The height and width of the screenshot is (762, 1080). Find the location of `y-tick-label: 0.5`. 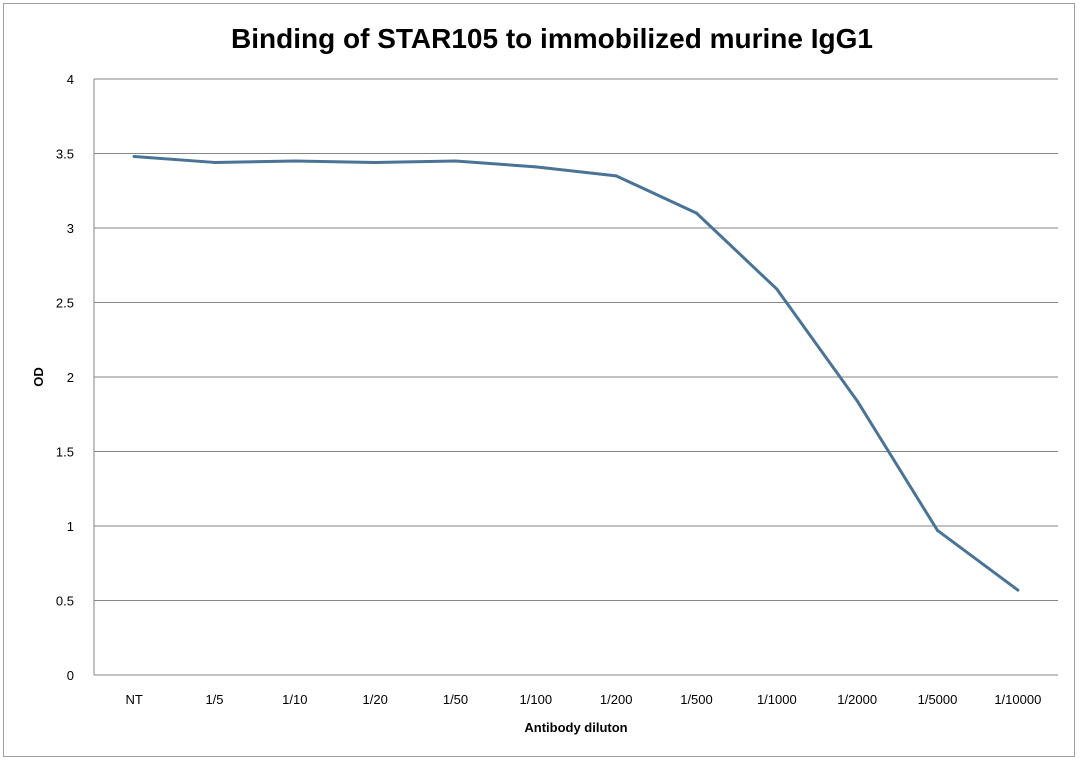

y-tick-label: 0.5 is located at coordinates (65, 601).